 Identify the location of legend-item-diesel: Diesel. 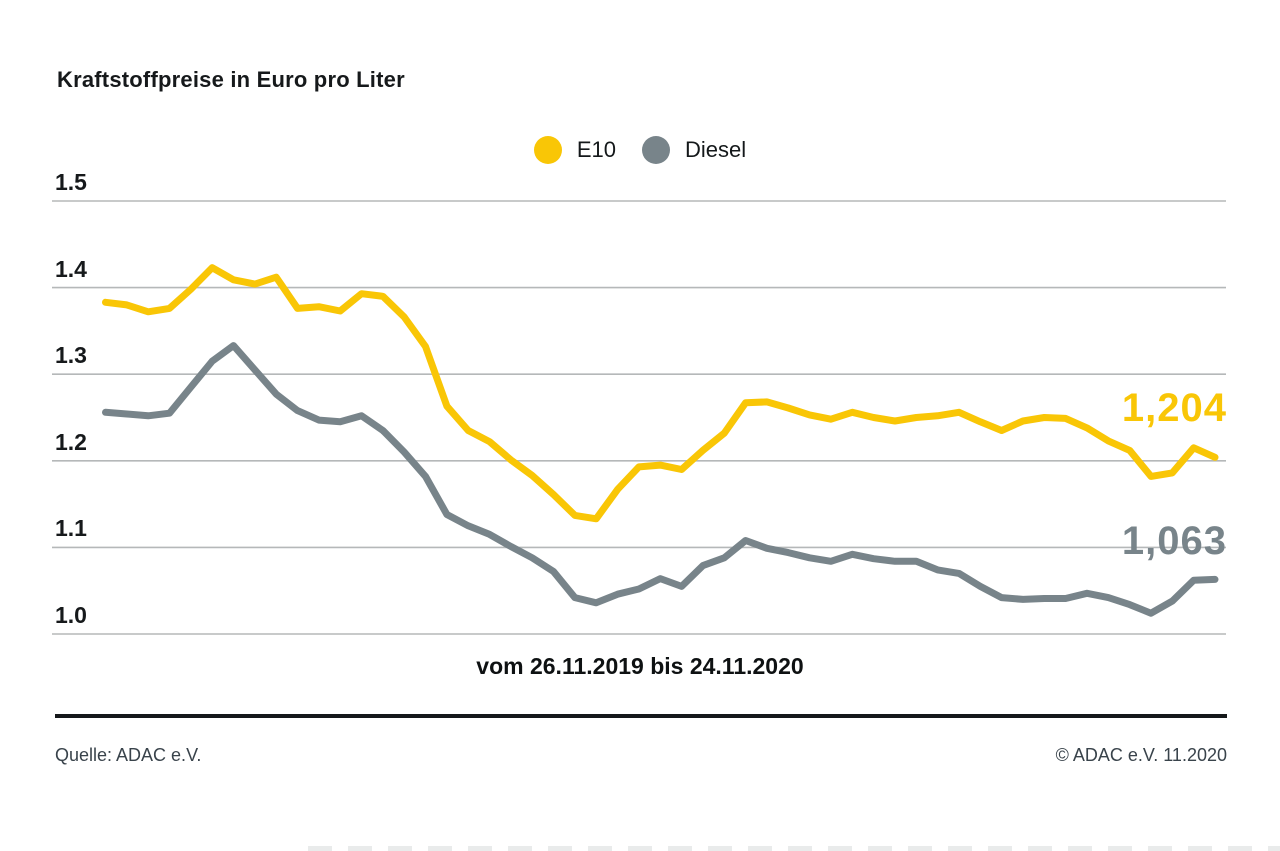
(694, 150).